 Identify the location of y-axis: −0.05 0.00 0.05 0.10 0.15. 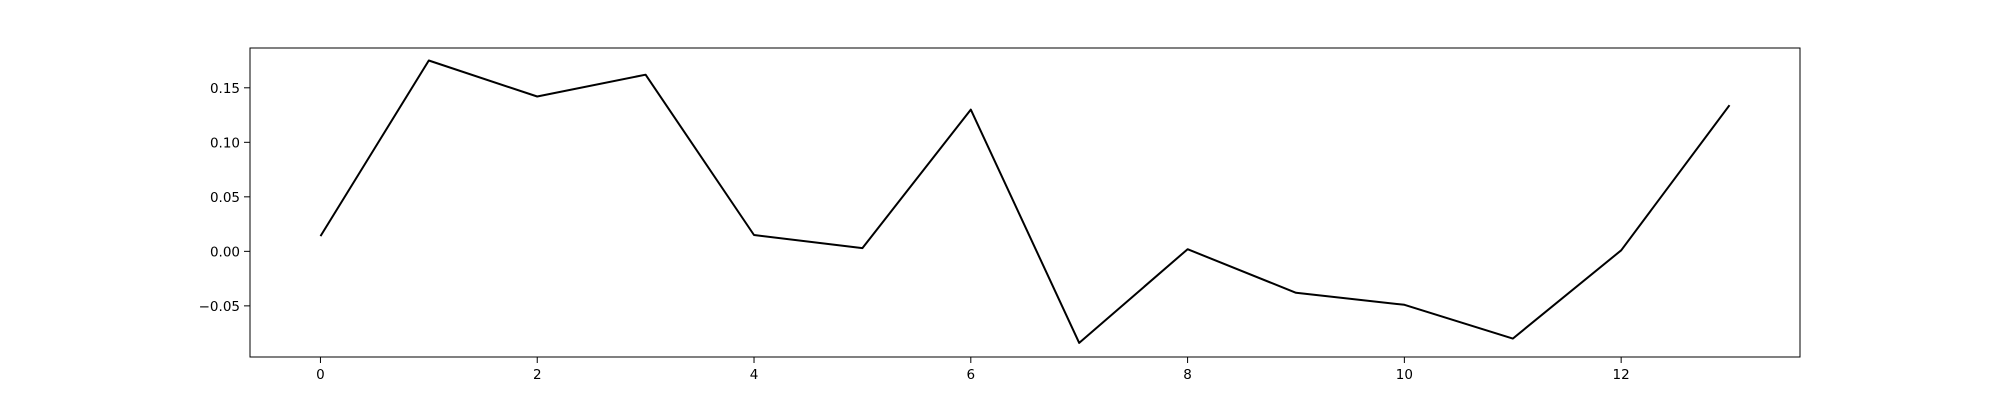
(224, 198).